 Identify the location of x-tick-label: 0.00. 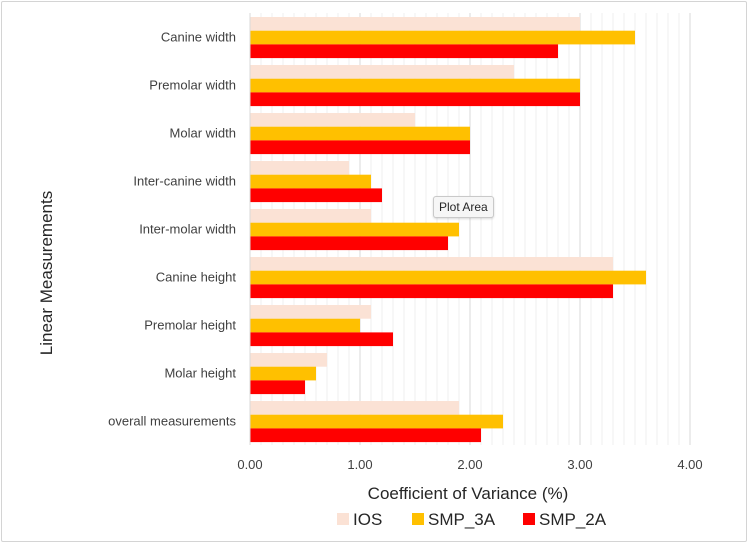
(249, 464).